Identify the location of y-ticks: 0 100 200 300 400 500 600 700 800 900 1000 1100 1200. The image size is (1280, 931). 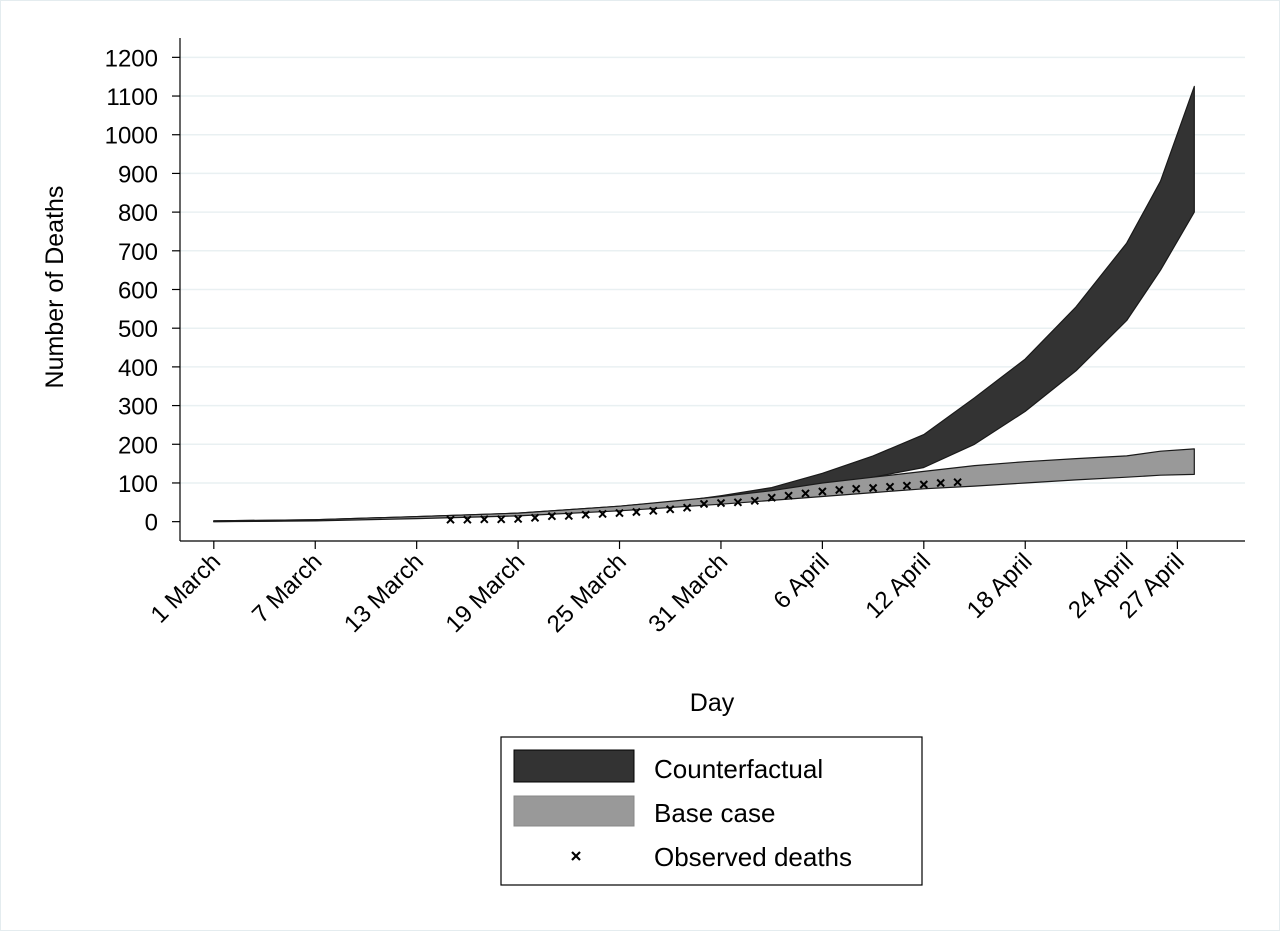
(142, 291).